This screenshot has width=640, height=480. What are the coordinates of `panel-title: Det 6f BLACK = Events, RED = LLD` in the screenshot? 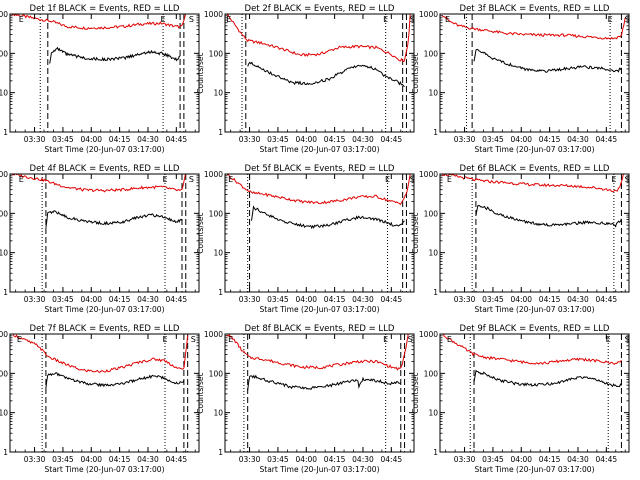 It's located at (535, 169).